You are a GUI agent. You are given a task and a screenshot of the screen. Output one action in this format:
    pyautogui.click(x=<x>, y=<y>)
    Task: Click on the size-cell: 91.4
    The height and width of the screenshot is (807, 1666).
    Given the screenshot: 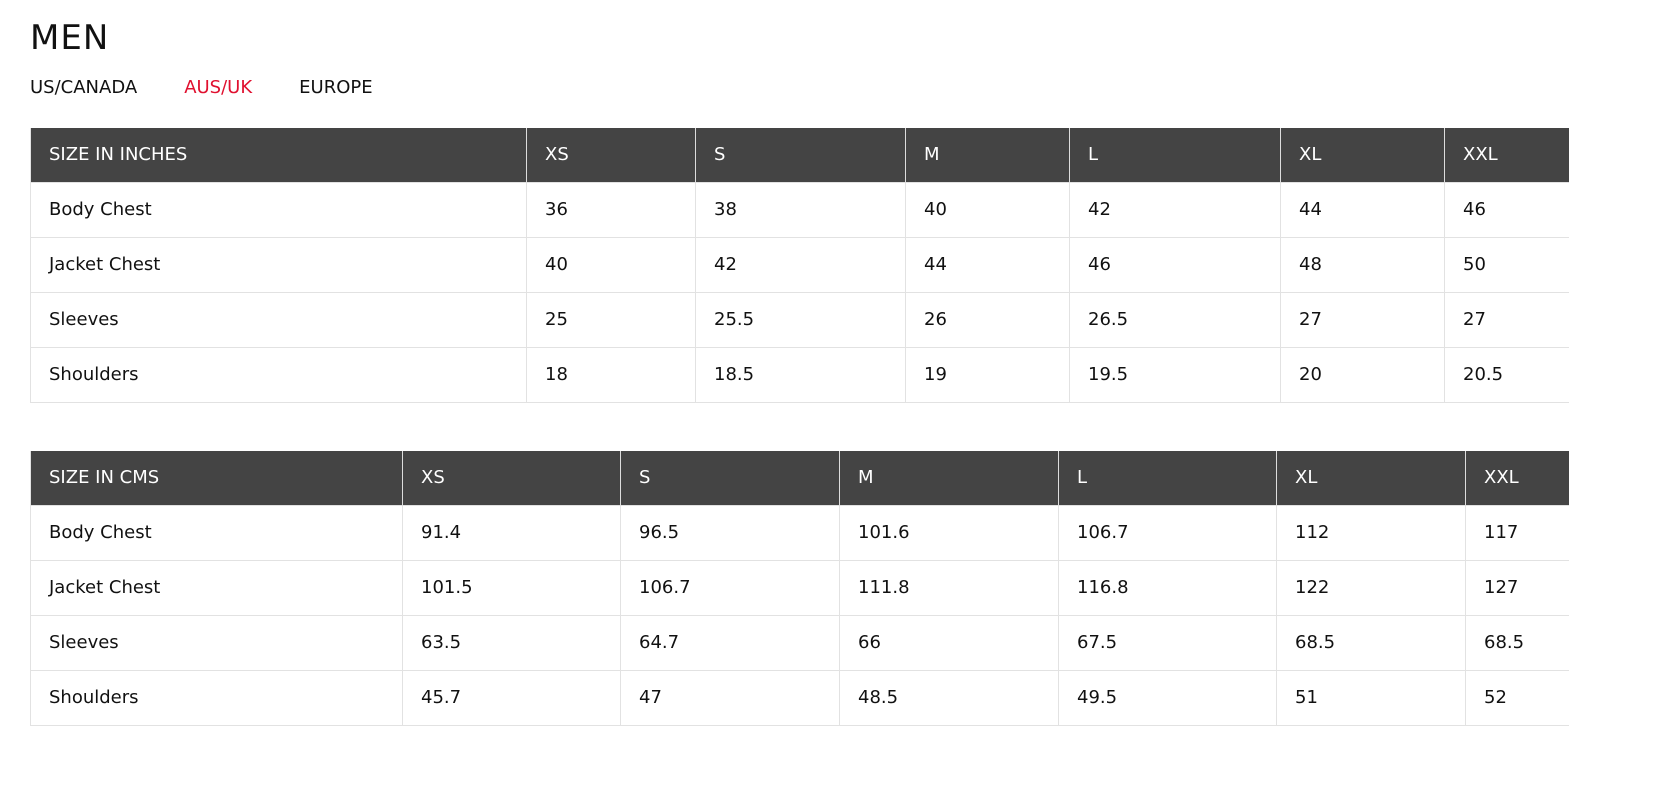 What is the action you would take?
    pyautogui.click(x=511, y=532)
    